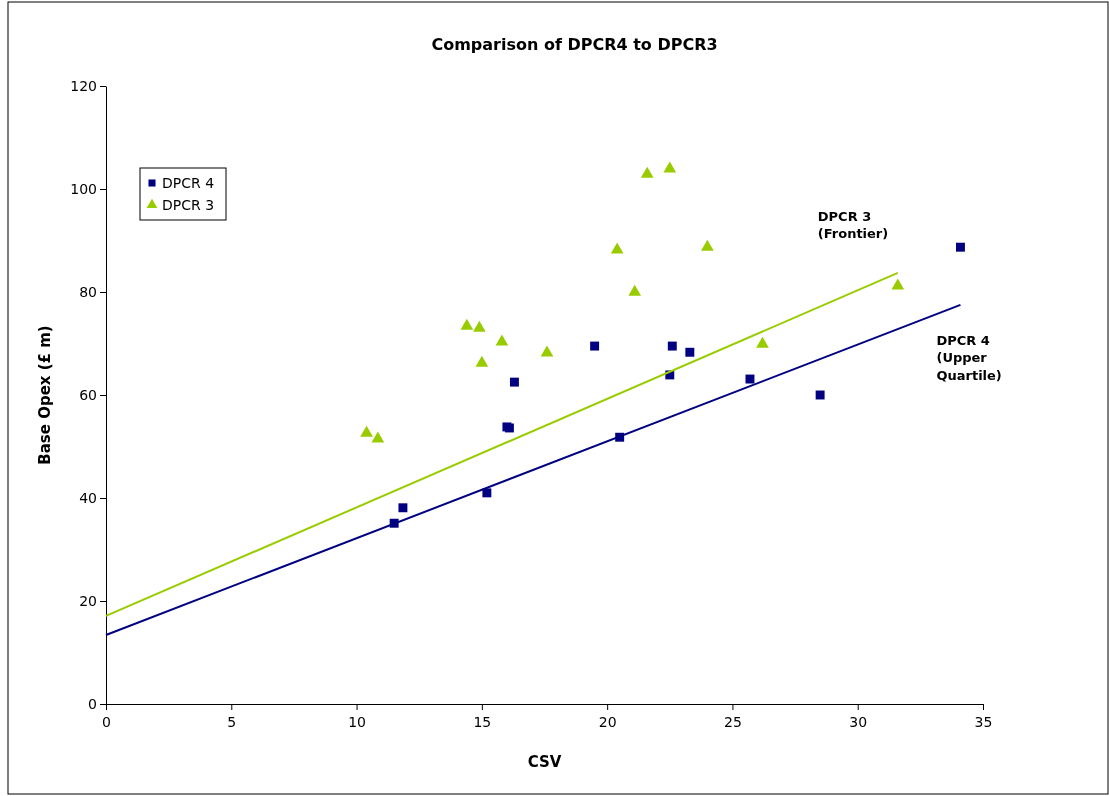 The image size is (1109, 796). What do you see at coordinates (983, 722) in the screenshot?
I see `x-tick-label: 35` at bounding box center [983, 722].